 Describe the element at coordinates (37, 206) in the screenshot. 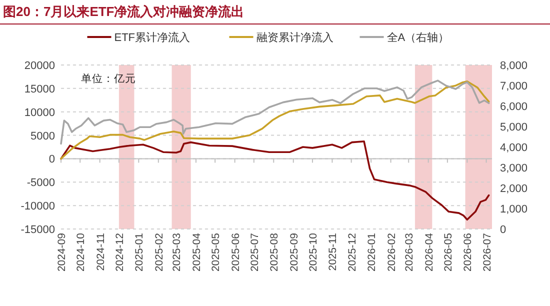

I see `y-tick-label: -10000` at that location.